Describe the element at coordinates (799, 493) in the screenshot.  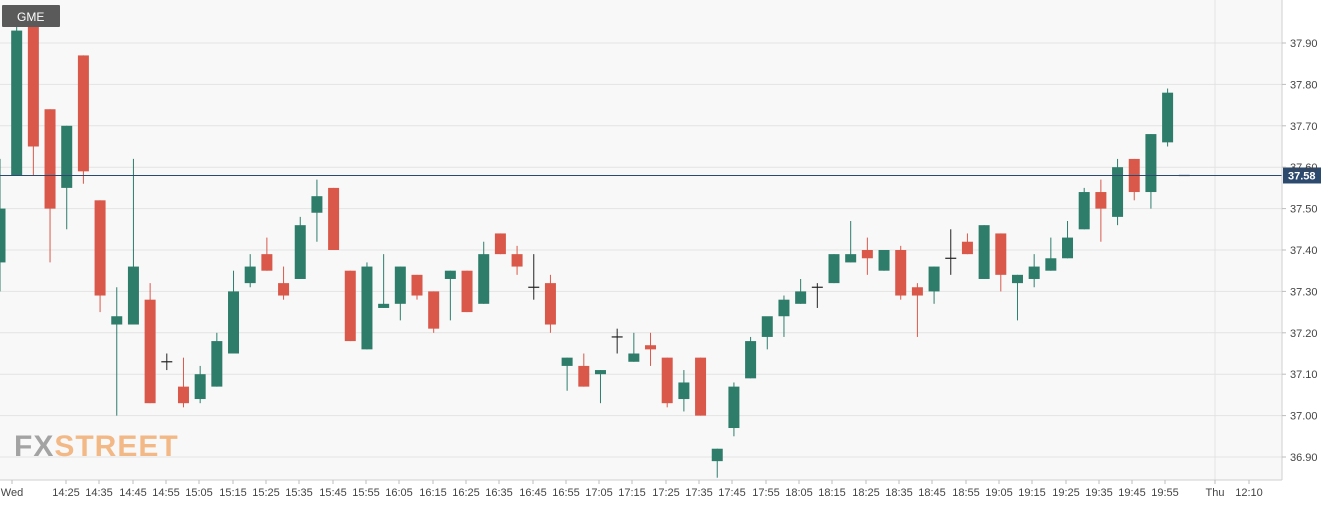
I see `x-tick-label: 18:05` at that location.